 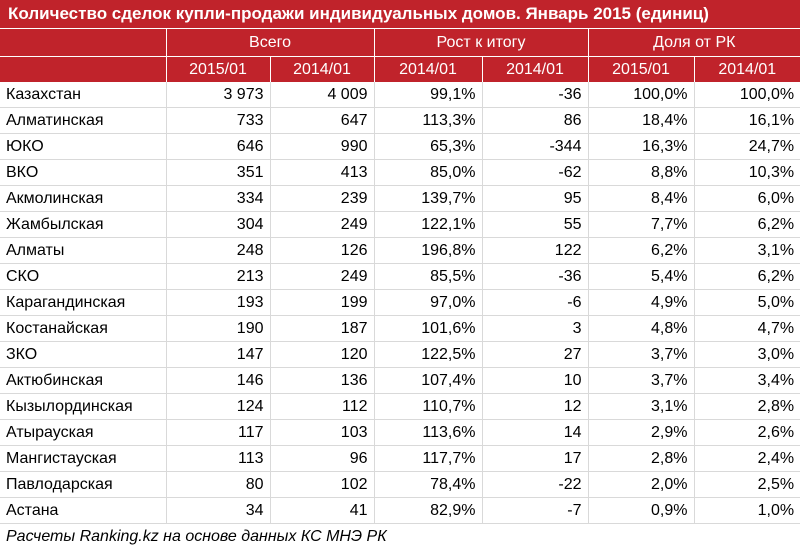 What do you see at coordinates (747, 380) in the screenshot?
I see `value-cell-c6: 3,4%` at bounding box center [747, 380].